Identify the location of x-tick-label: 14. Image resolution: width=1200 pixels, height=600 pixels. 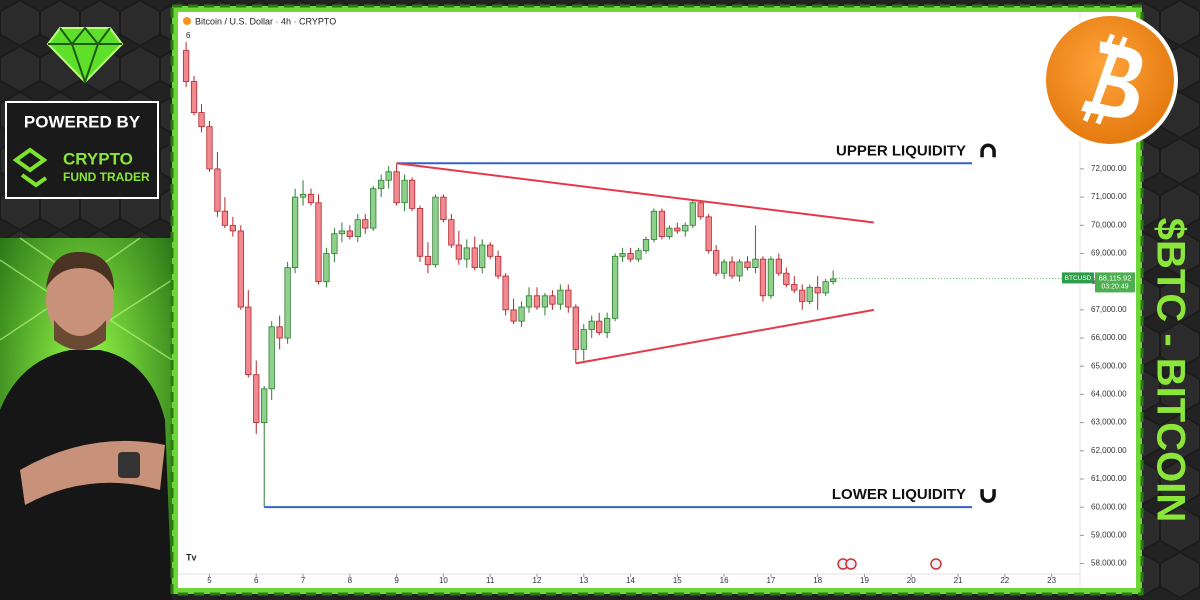
(630, 580).